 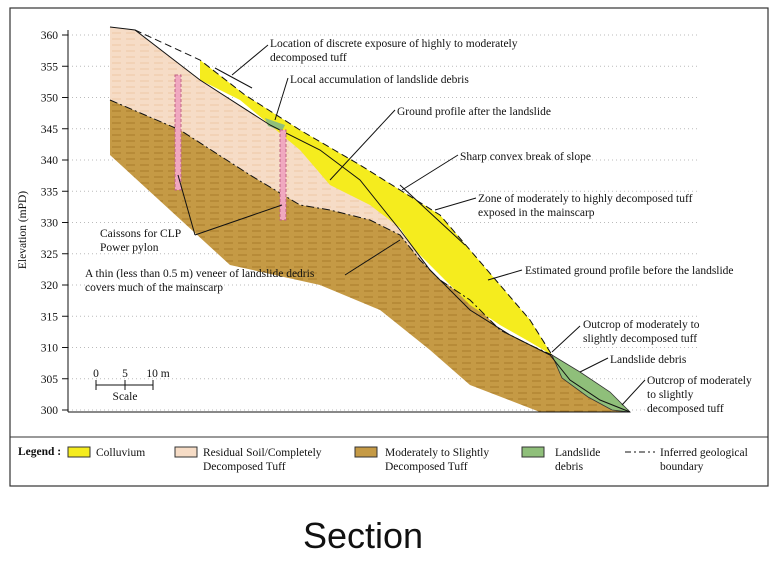 I want to click on tick-label: 315, so click(x=50, y=317).